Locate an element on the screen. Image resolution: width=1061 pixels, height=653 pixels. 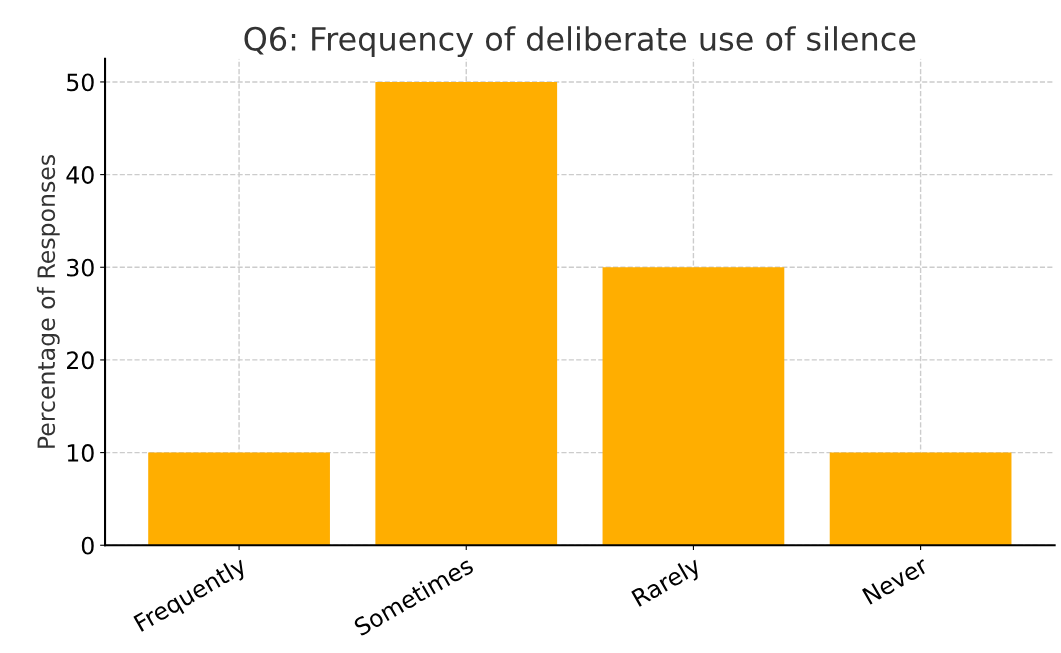
y-tick-label: 30 is located at coordinates (80, 267).